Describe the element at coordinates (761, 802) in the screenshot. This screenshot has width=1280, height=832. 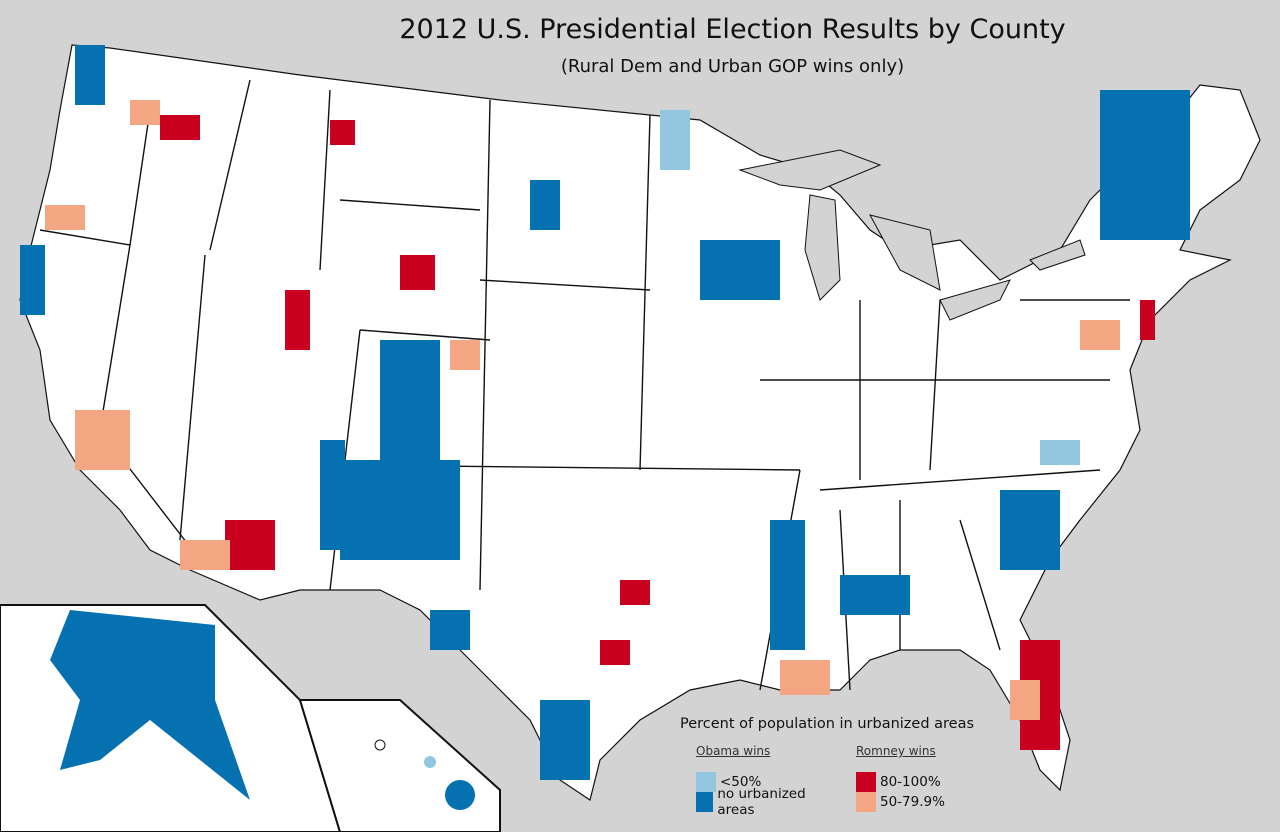
I see `legend-label: no urbanized areas` at that location.